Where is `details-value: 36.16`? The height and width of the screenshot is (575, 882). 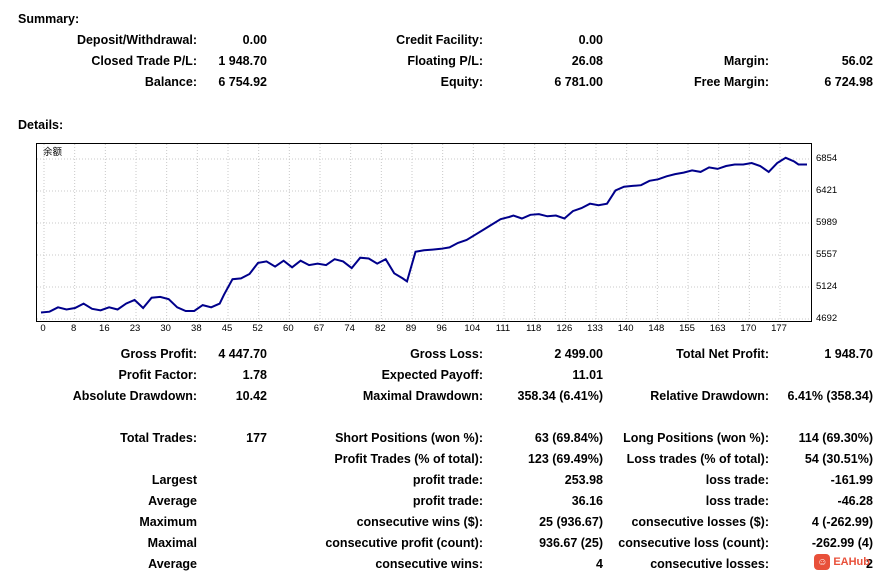
details-value: 36.16 is located at coordinates (587, 501).